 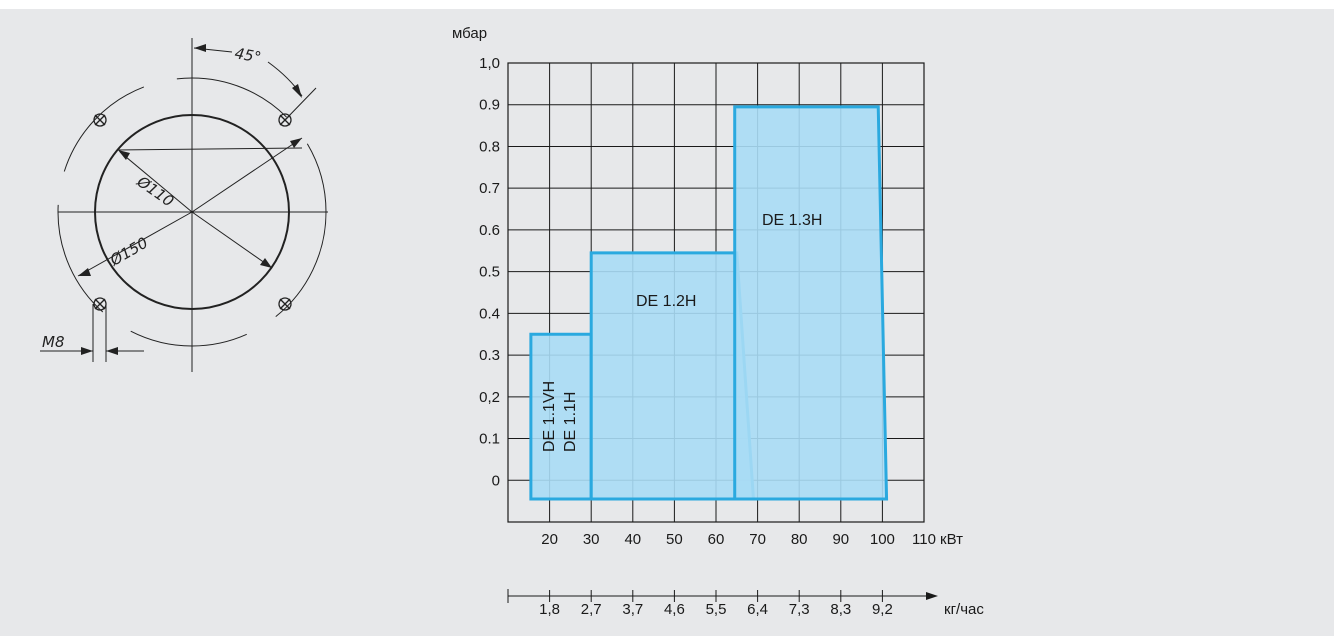 I want to click on y-tick-label: 0.4, so click(x=489, y=313).